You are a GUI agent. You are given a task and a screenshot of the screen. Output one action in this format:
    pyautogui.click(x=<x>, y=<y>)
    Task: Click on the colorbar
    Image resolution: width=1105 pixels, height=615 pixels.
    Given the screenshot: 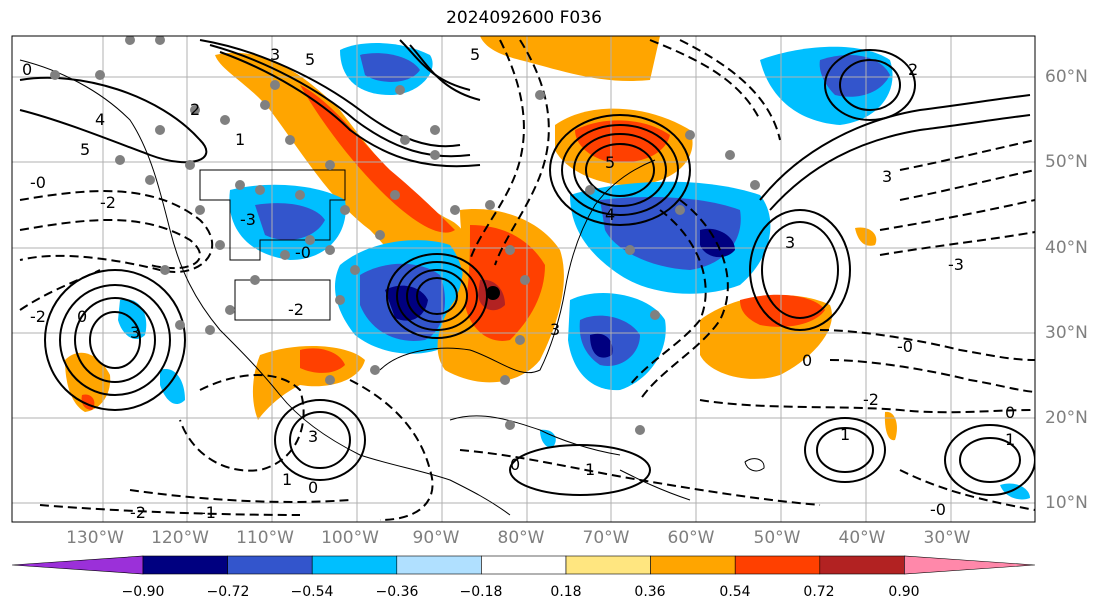 What is the action you would take?
    pyautogui.click(x=523, y=565)
    